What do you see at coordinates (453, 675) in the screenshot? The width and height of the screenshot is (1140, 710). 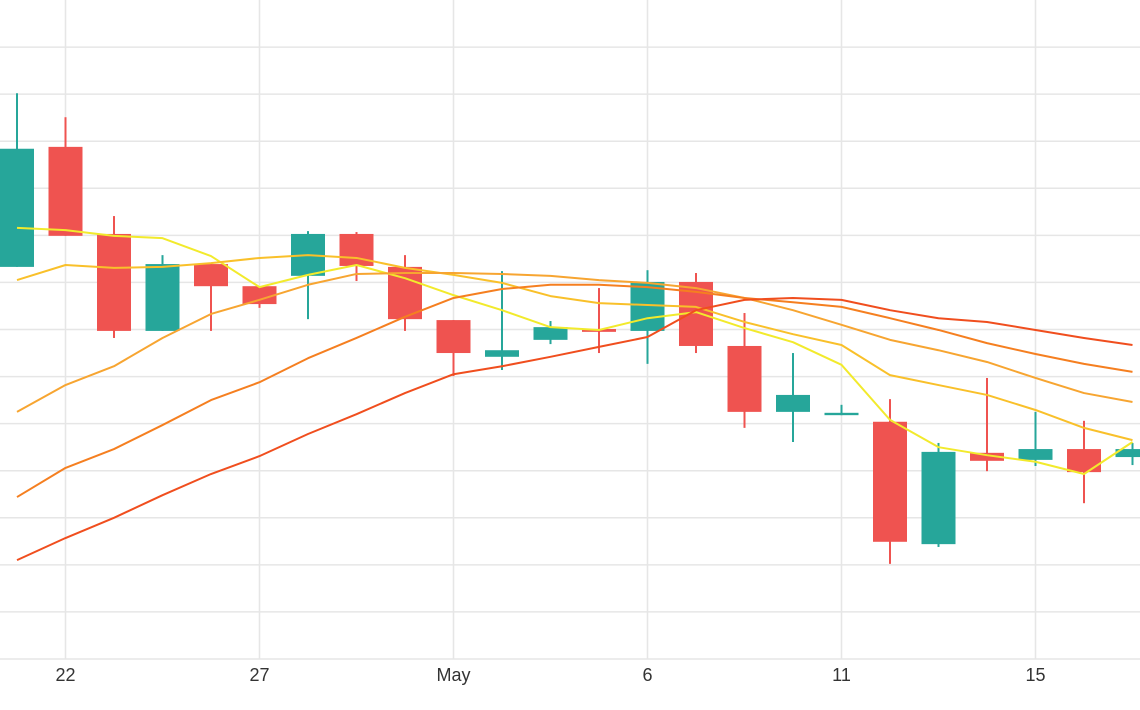 I see `x-tick-label: May` at bounding box center [453, 675].